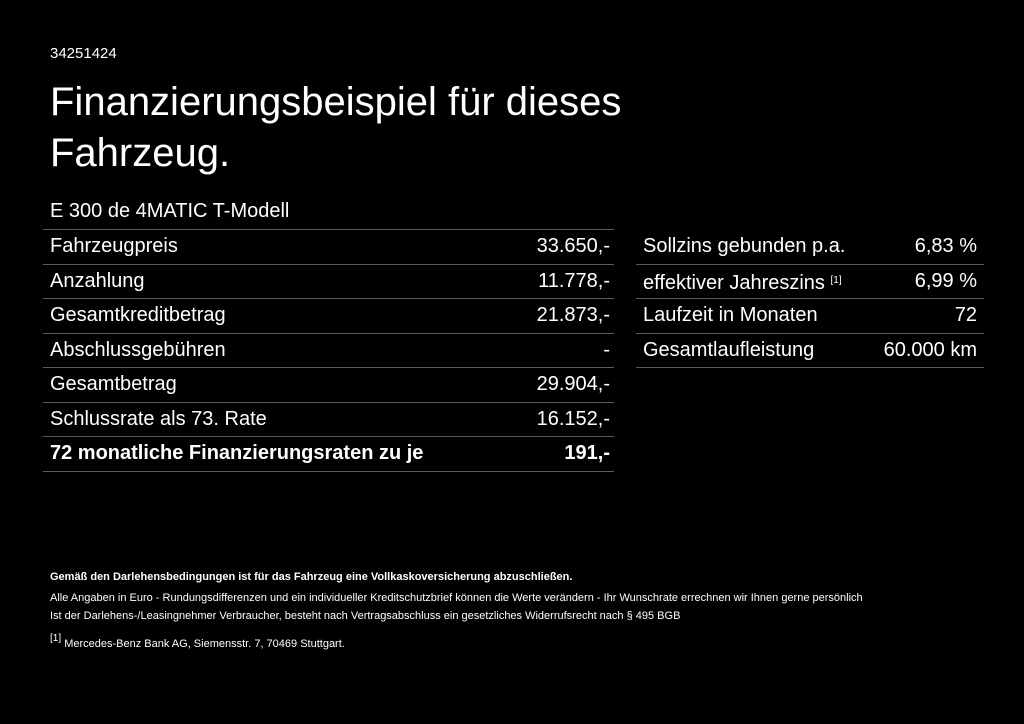 Image resolution: width=1024 pixels, height=724 pixels. I want to click on row-label: Abschlussgebühren, so click(138, 349).